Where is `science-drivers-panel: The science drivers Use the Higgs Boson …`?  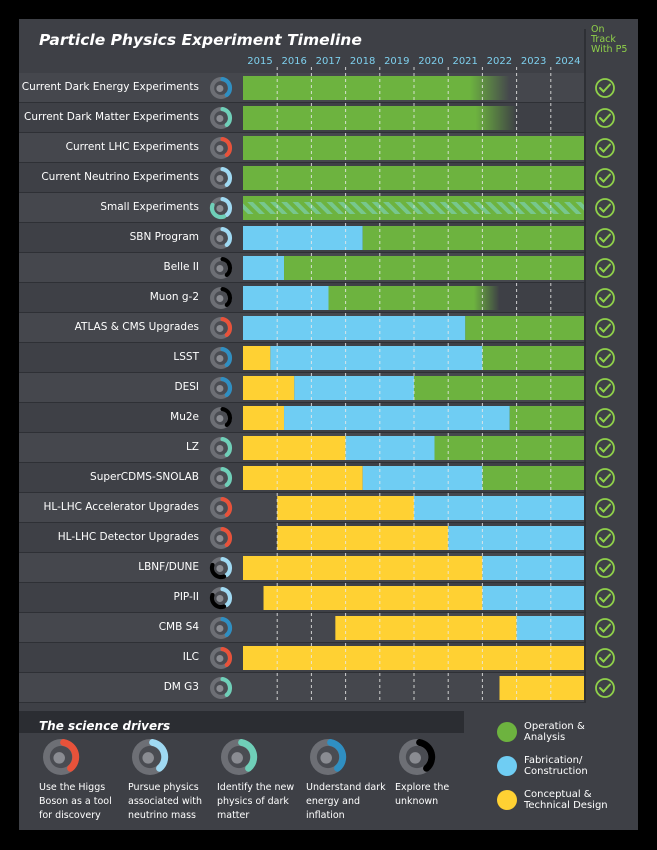
science-drivers-panel: The science drivers Use the Higgs Boson … is located at coordinates (328, 770).